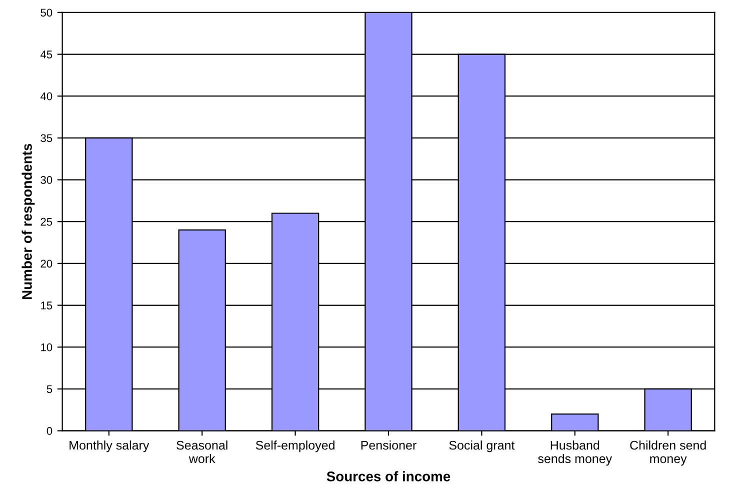 Image resolution: width=733 pixels, height=498 pixels. Describe the element at coordinates (482, 446) in the screenshot. I see `x-tick-label: Social grant` at that location.